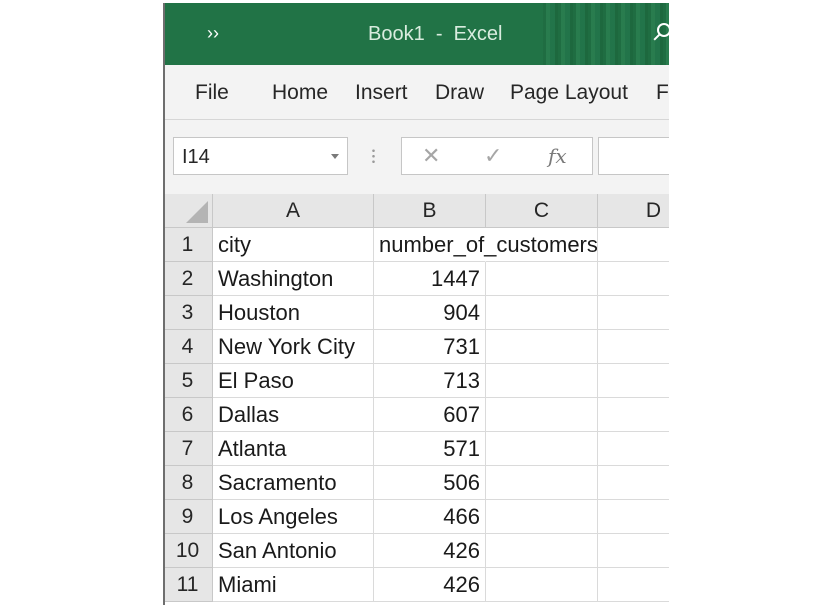  I want to click on column-header-a: A, so click(293, 211).